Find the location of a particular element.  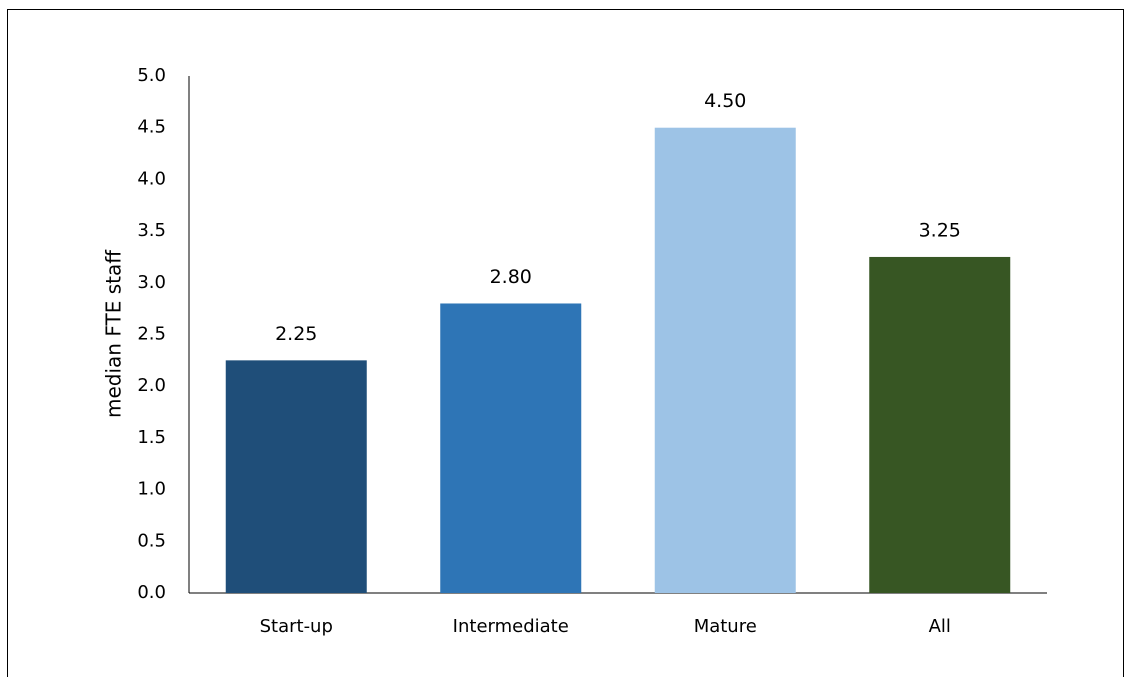

y-tick-label: 1.0 is located at coordinates (151, 489).